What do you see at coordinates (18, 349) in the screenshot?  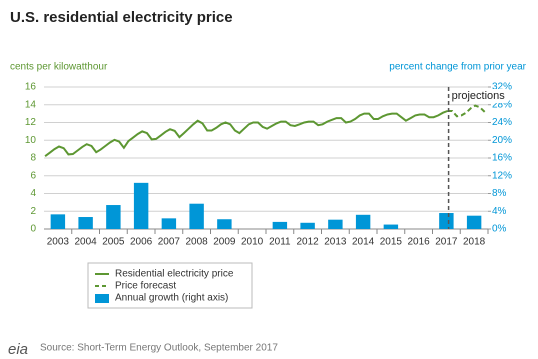 I see `logo: eia` at bounding box center [18, 349].